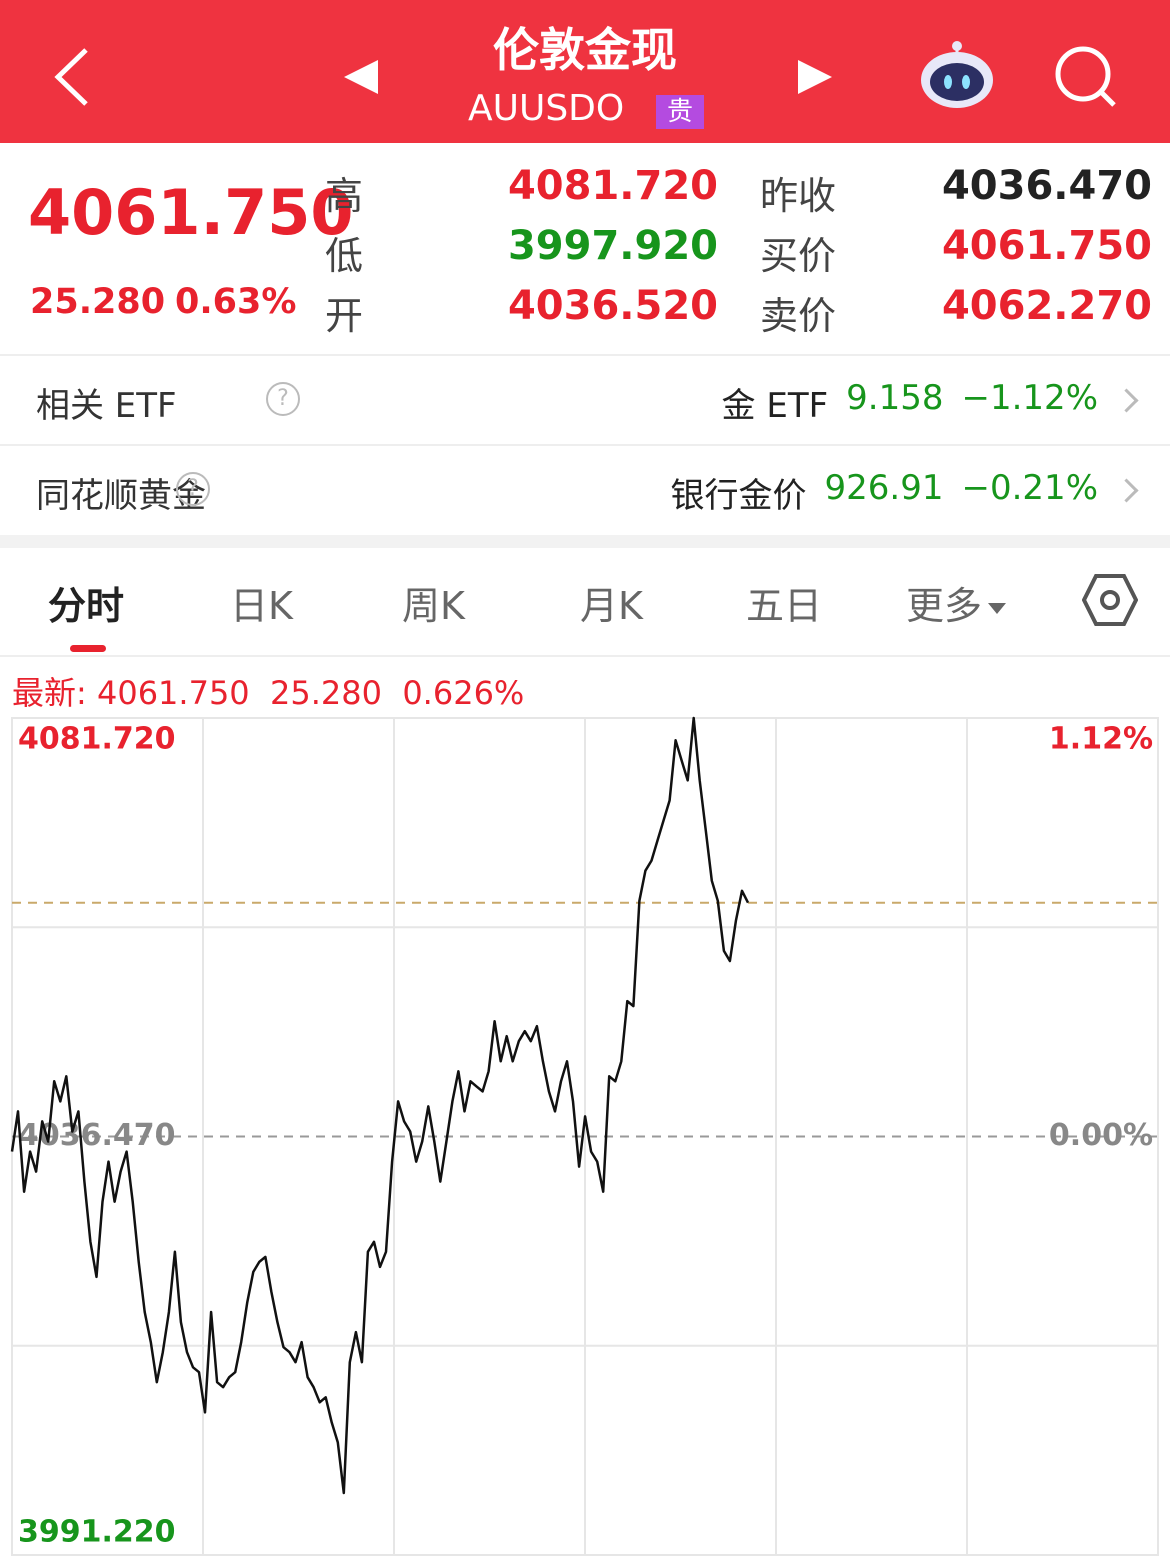  What do you see at coordinates (680, 112) in the screenshot?
I see `badge: 贵` at bounding box center [680, 112].